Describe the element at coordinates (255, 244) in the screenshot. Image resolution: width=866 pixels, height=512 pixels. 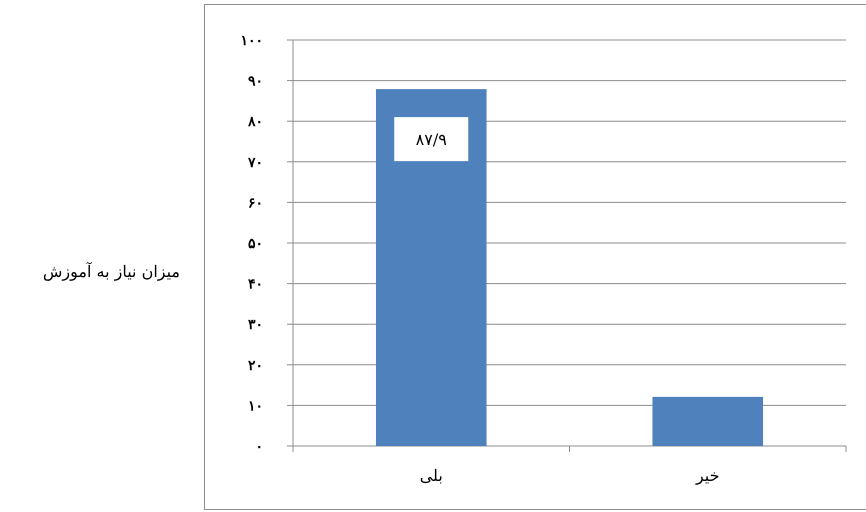
I see `y-tick-label: ۵۰` at that location.